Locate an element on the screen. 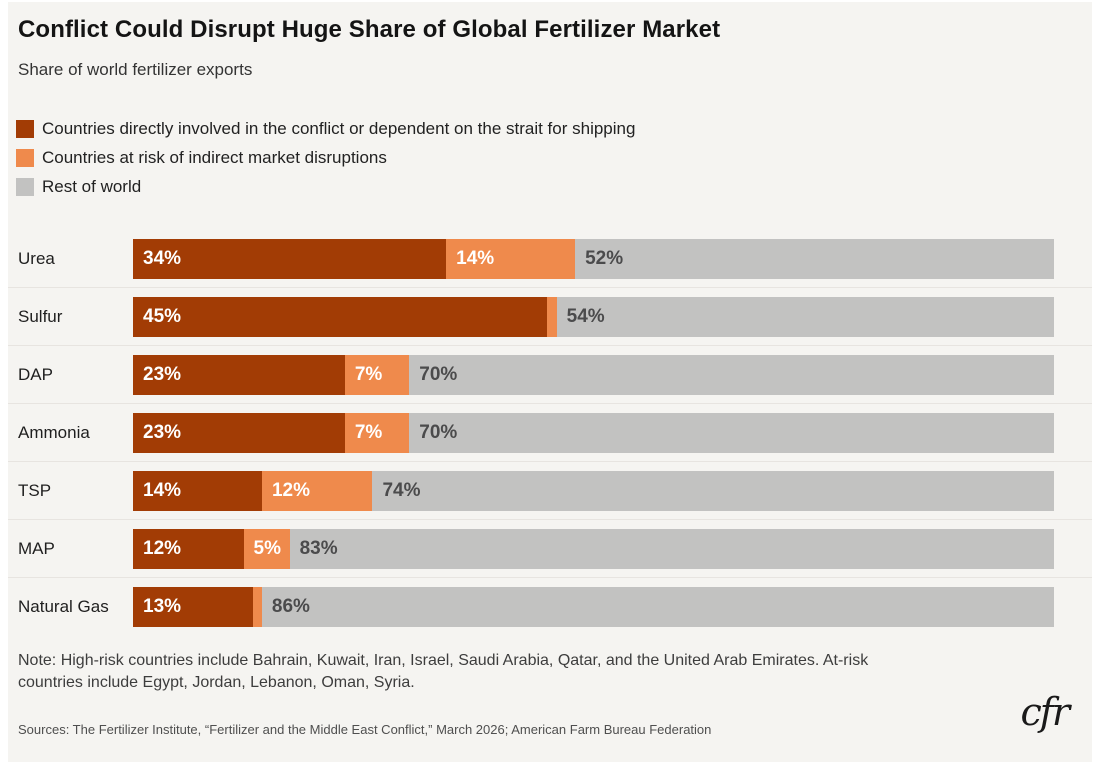  chart-row: Sulfur 45% 54% is located at coordinates (550, 326).